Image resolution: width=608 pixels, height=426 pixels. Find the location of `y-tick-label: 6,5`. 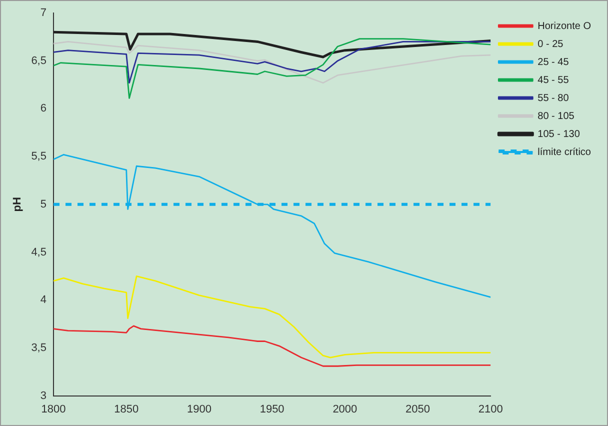

y-tick-label: 6,5 is located at coordinates (38, 60).